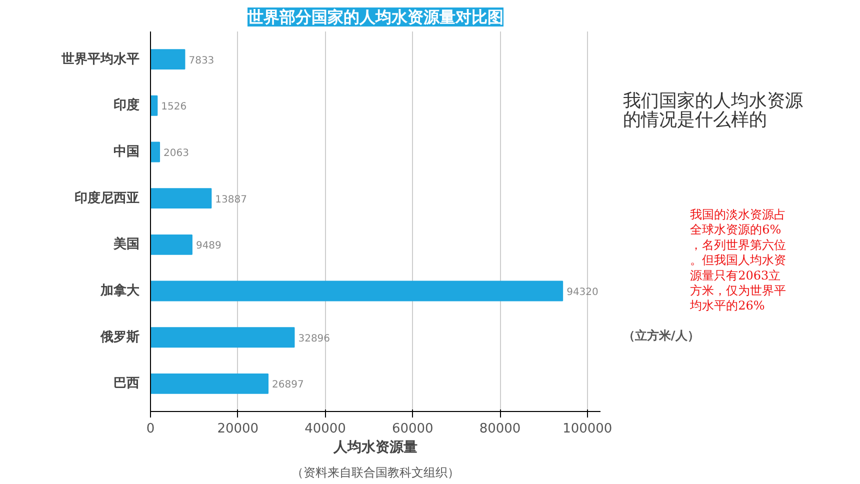 The image size is (860, 484). Describe the element at coordinates (126, 244) in the screenshot. I see `y-tick-label: 美国` at that location.